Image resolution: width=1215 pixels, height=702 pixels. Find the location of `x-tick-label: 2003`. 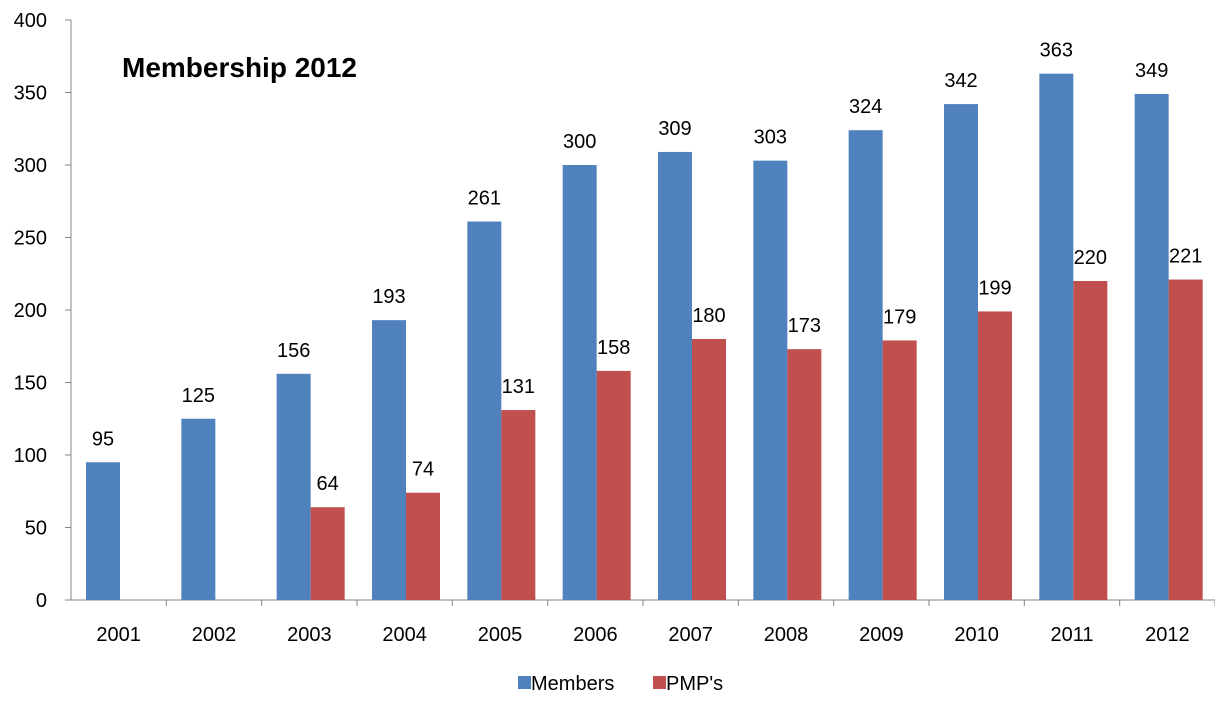

x-tick-label: 2003 is located at coordinates (309, 635).